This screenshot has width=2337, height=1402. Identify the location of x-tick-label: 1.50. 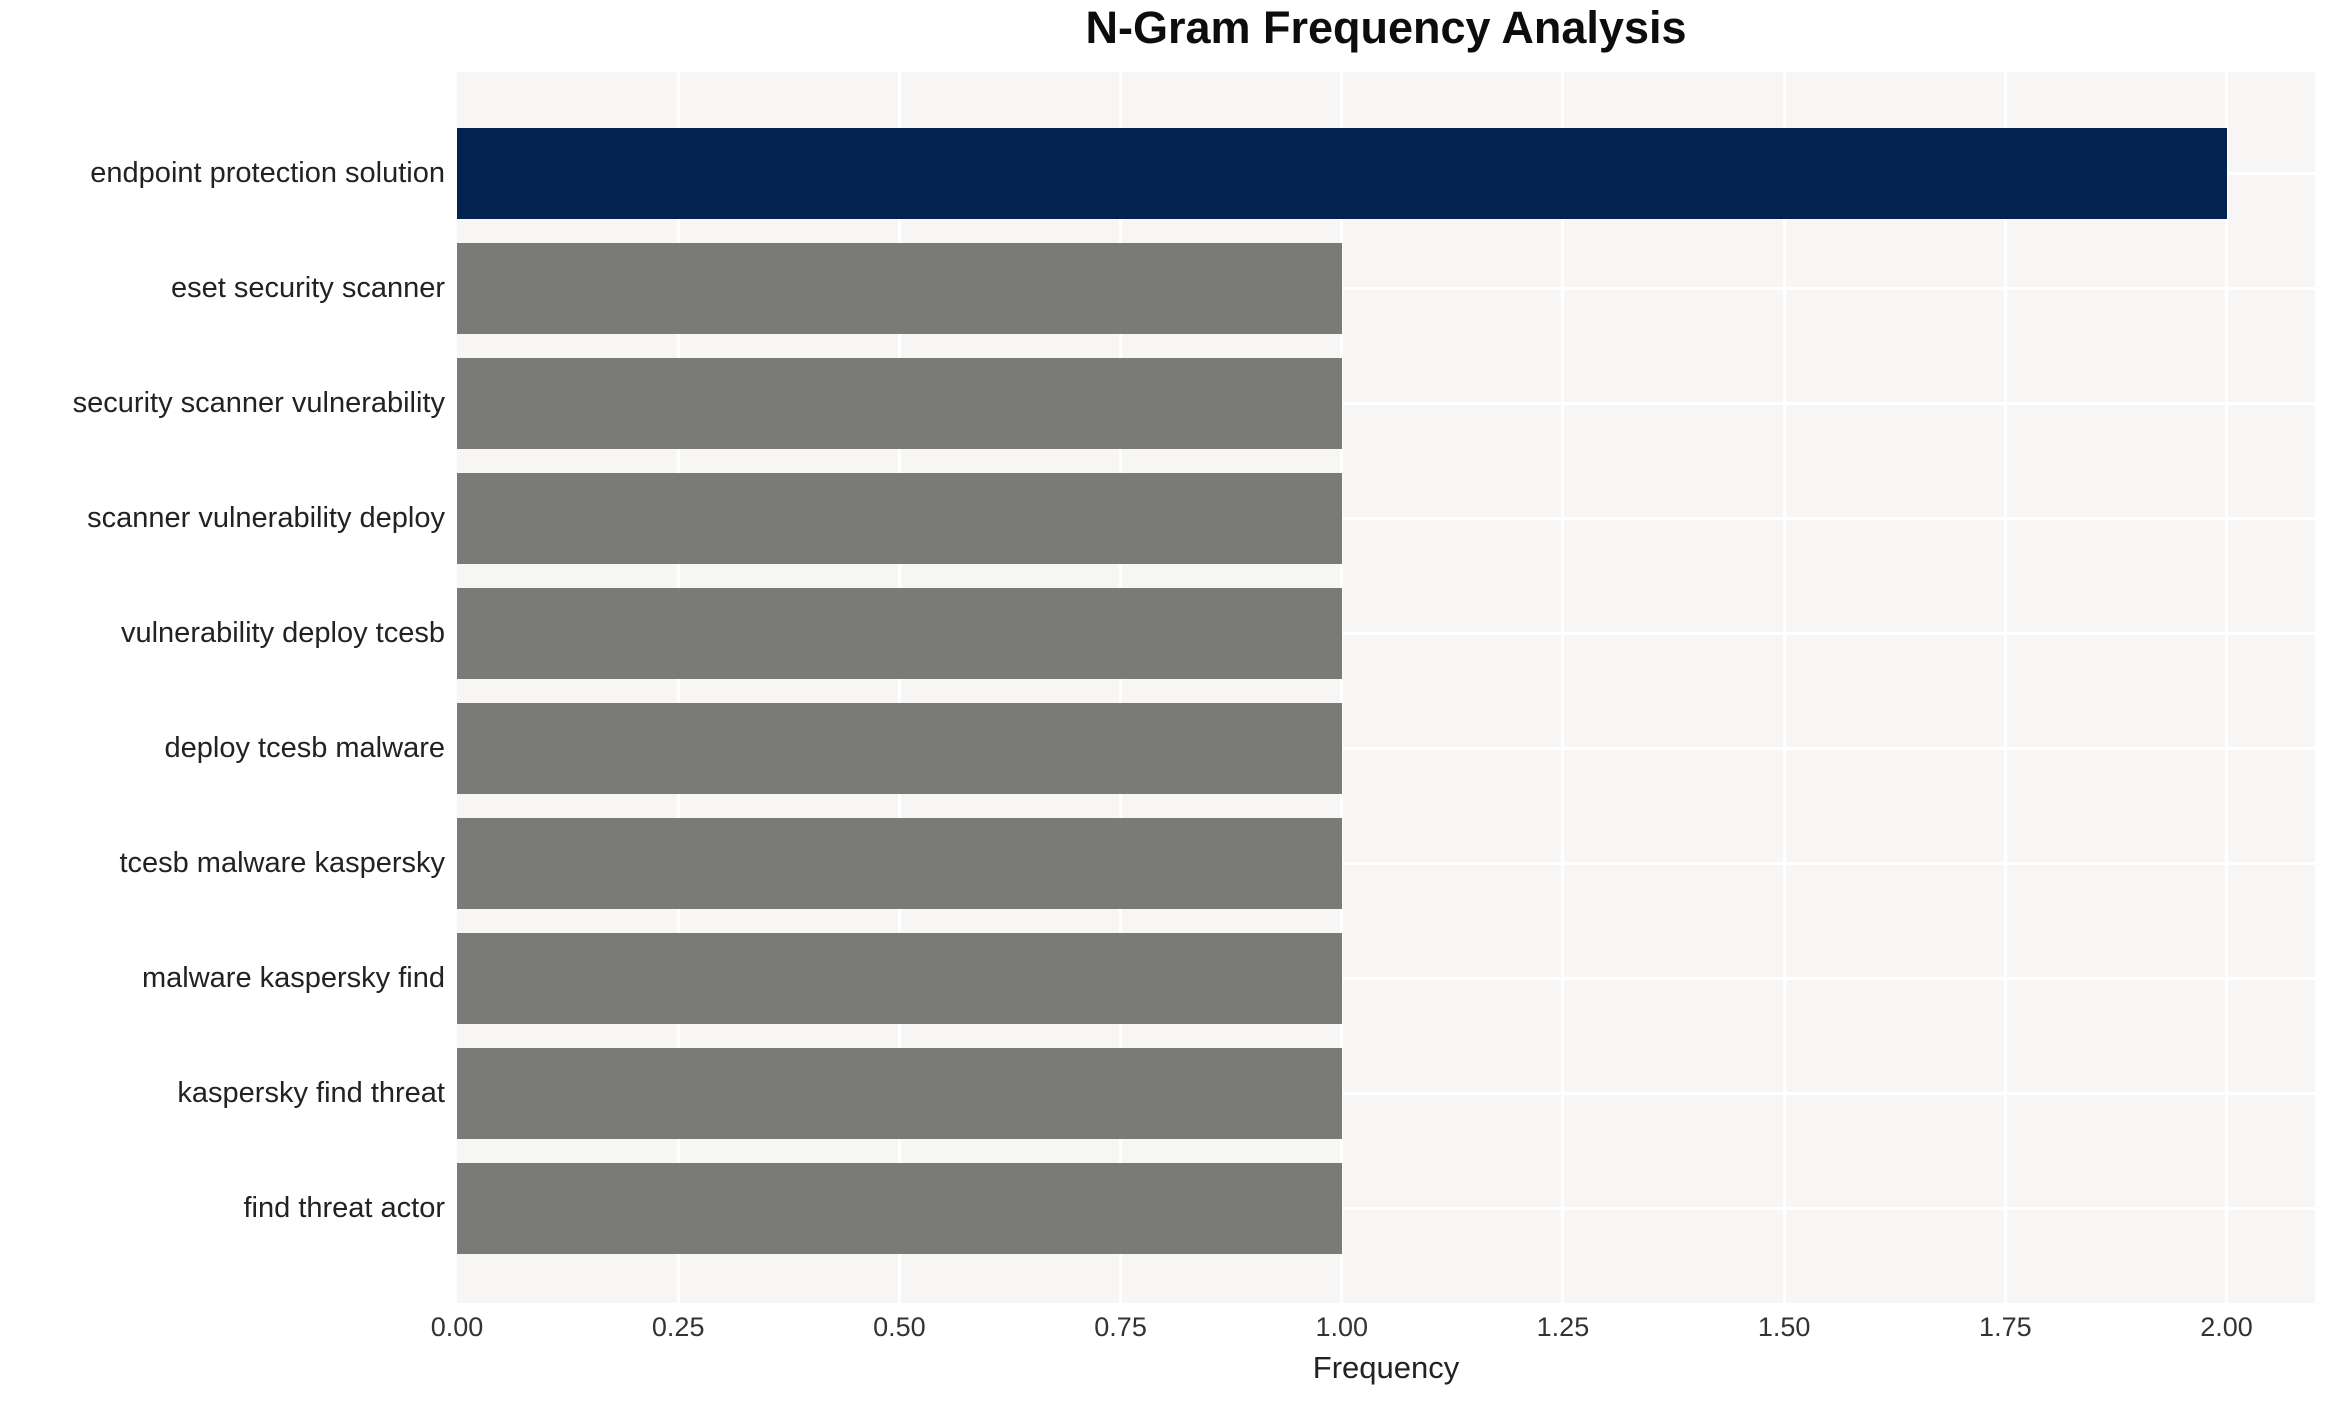
(1784, 1327).